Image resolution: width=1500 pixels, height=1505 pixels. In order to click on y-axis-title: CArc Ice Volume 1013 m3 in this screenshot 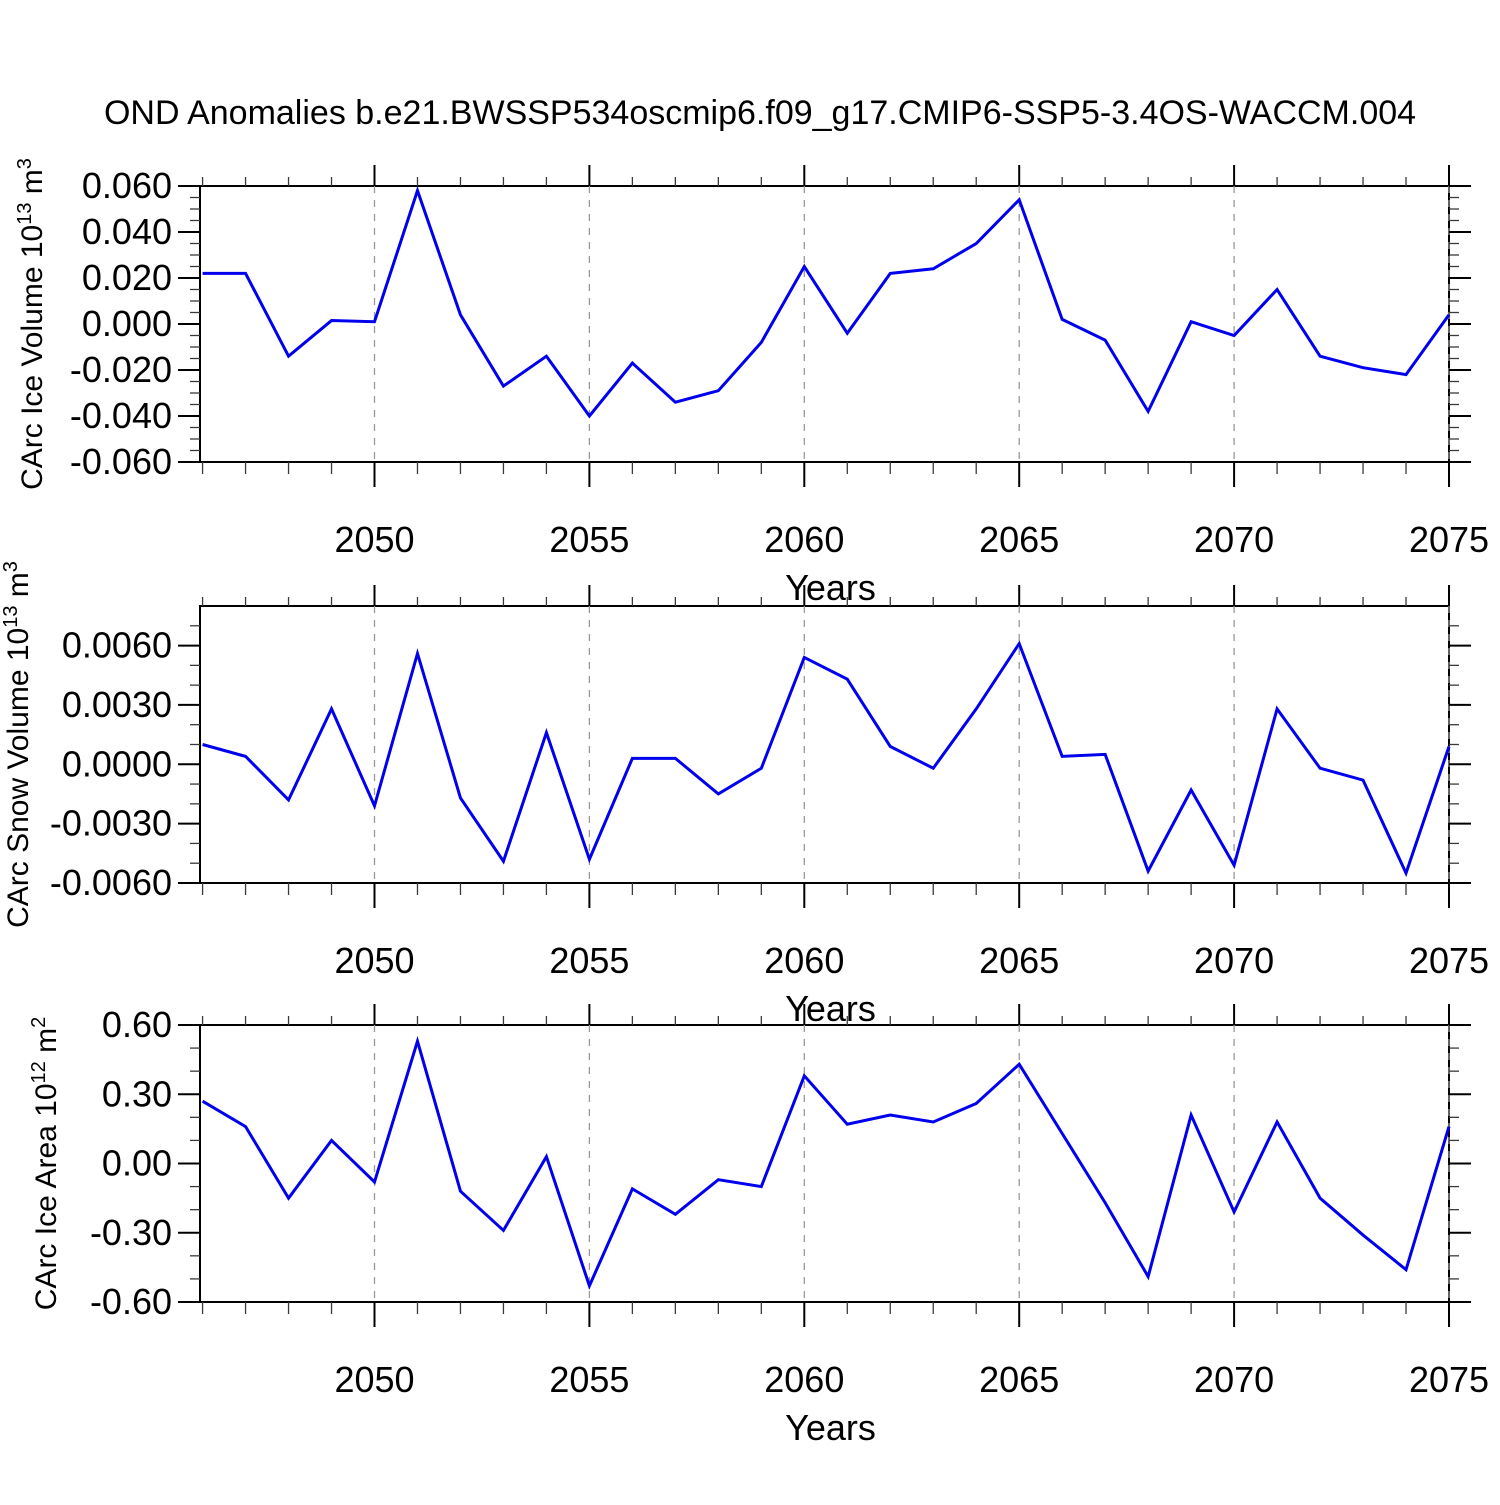, I will do `click(31, 324)`.